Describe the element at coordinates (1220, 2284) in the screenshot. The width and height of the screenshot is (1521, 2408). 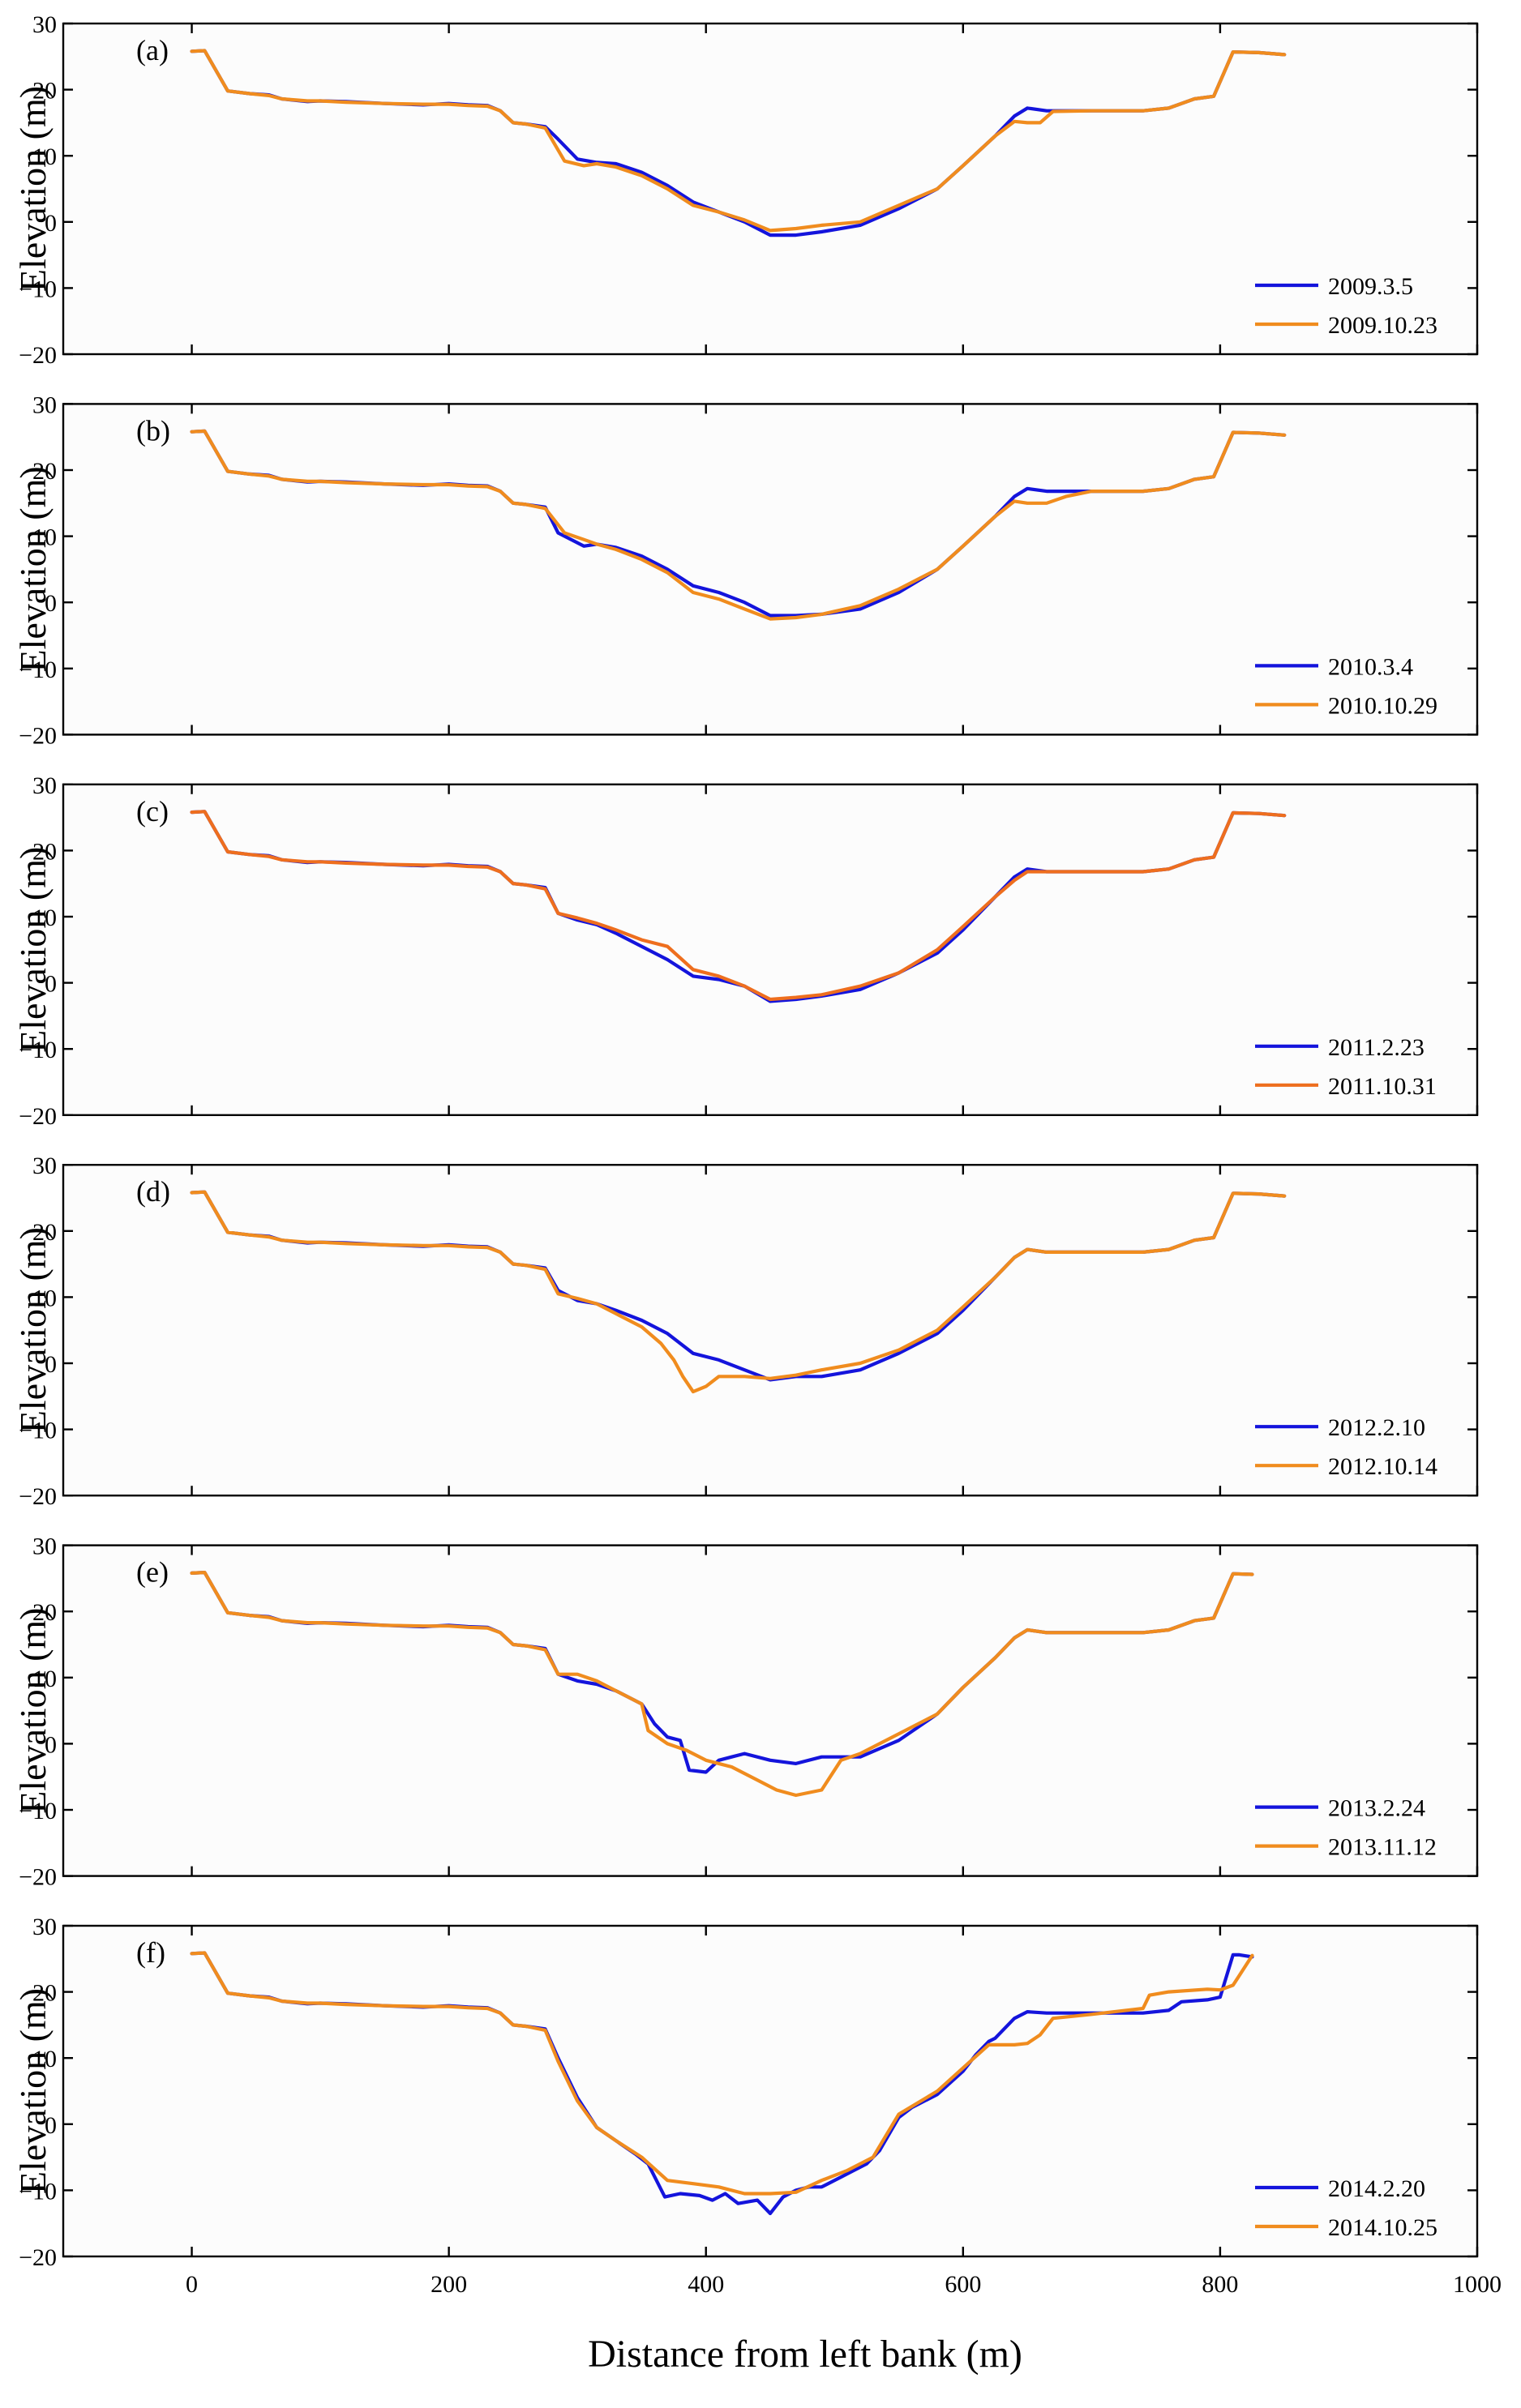
I see `x-tick-label: 800` at that location.